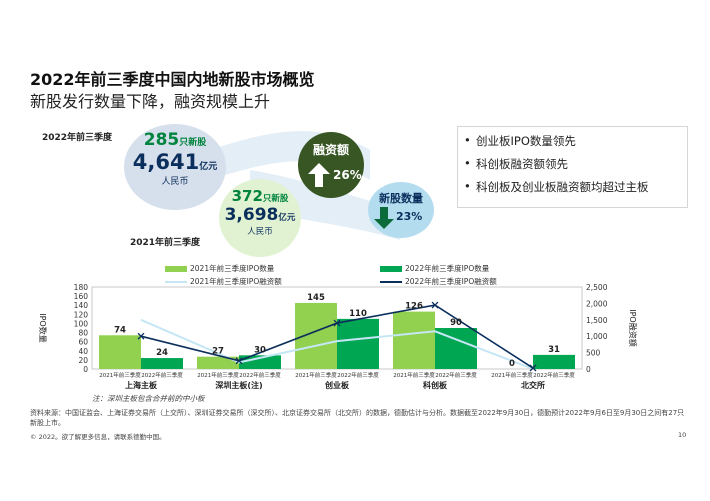 The height and width of the screenshot is (501, 710). What do you see at coordinates (150, 101) in the screenshot?
I see `page-subtitle: 新股发行数量下降，融资规模上升` at bounding box center [150, 101].